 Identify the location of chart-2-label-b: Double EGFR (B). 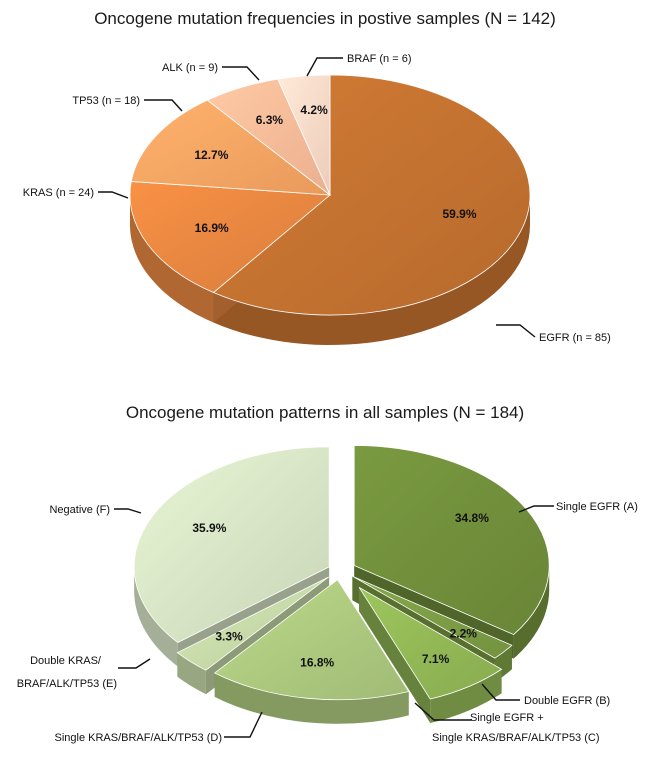
(567, 701).